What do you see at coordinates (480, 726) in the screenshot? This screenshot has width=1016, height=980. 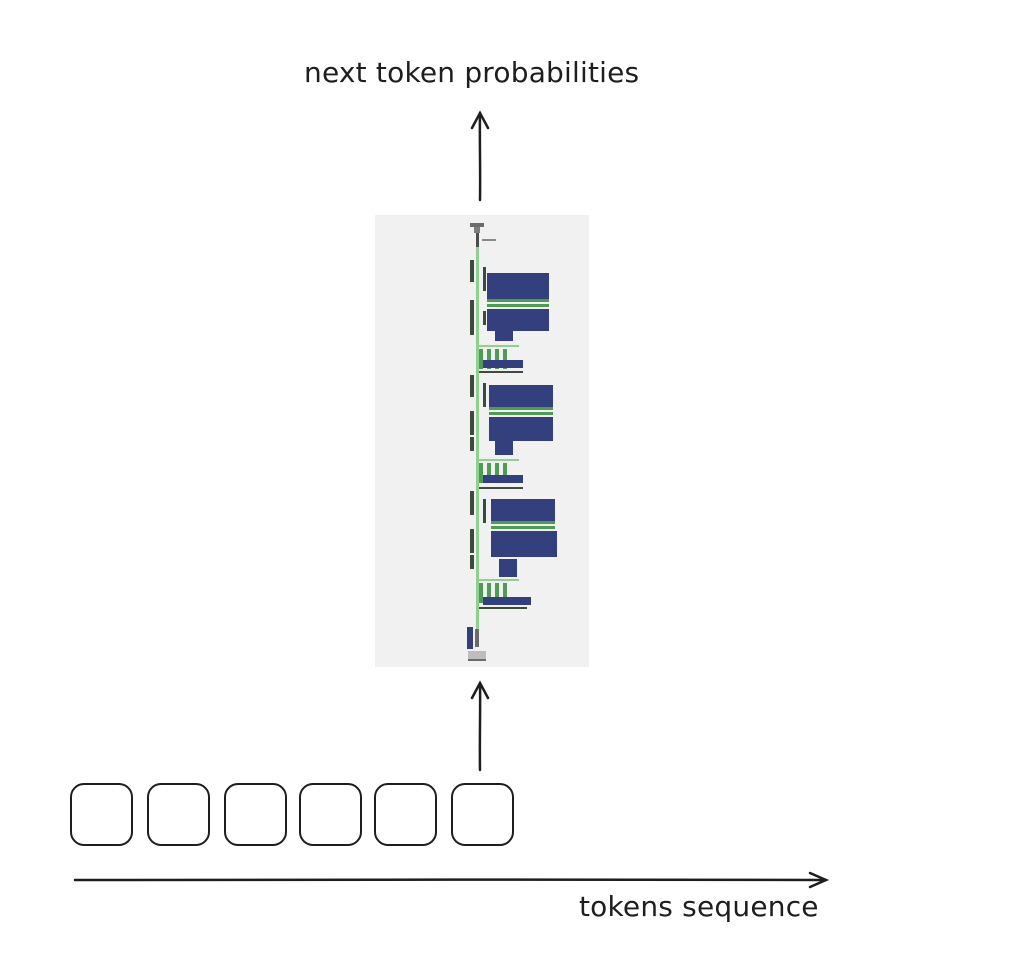 I see `input-arrow` at bounding box center [480, 726].